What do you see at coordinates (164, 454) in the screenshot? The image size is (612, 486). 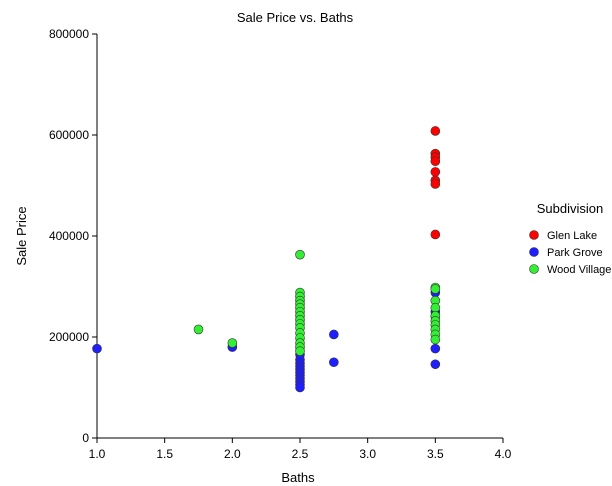 I see `x-tick-label: 1.5` at bounding box center [164, 454].